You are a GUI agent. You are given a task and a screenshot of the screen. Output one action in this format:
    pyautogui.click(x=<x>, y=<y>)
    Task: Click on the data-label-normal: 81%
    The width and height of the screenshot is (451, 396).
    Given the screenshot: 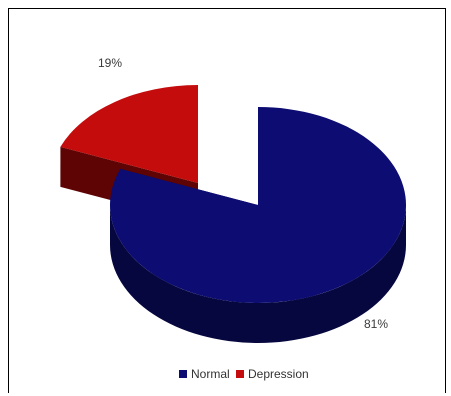 What is the action you would take?
    pyautogui.click(x=376, y=324)
    